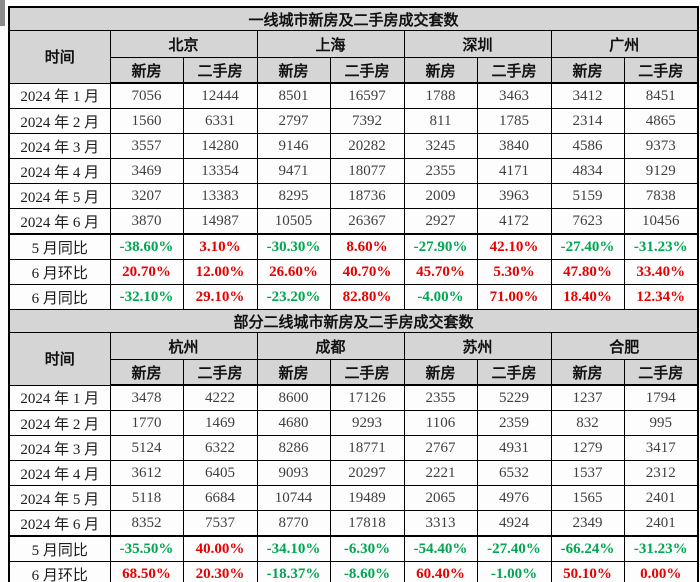  What do you see at coordinates (514, 221) in the screenshot?
I see `value-cell: 4172` at bounding box center [514, 221].